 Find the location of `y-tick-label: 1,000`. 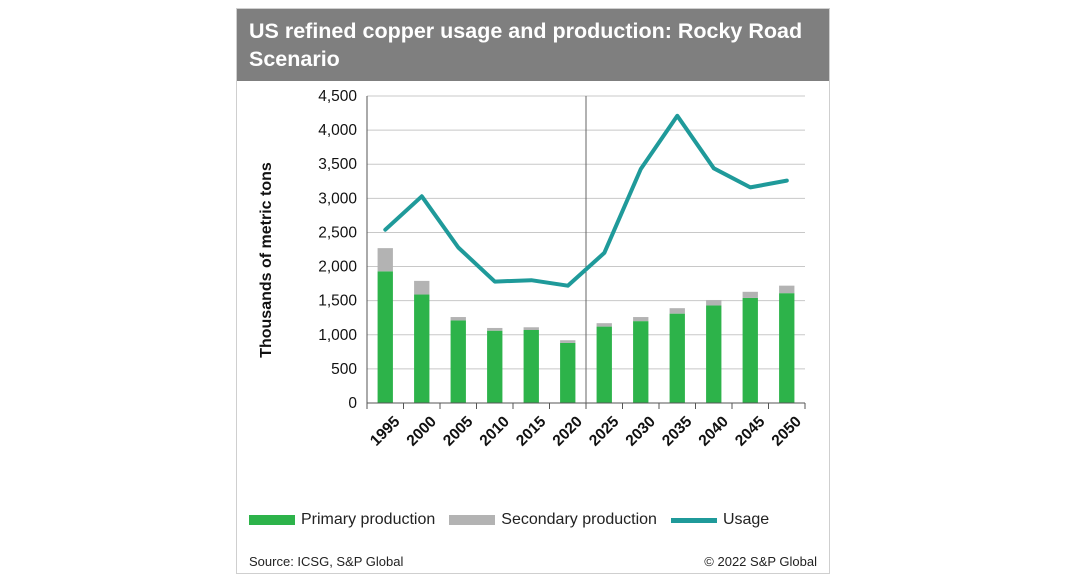

y-tick-label: 1,000 is located at coordinates (337, 335).